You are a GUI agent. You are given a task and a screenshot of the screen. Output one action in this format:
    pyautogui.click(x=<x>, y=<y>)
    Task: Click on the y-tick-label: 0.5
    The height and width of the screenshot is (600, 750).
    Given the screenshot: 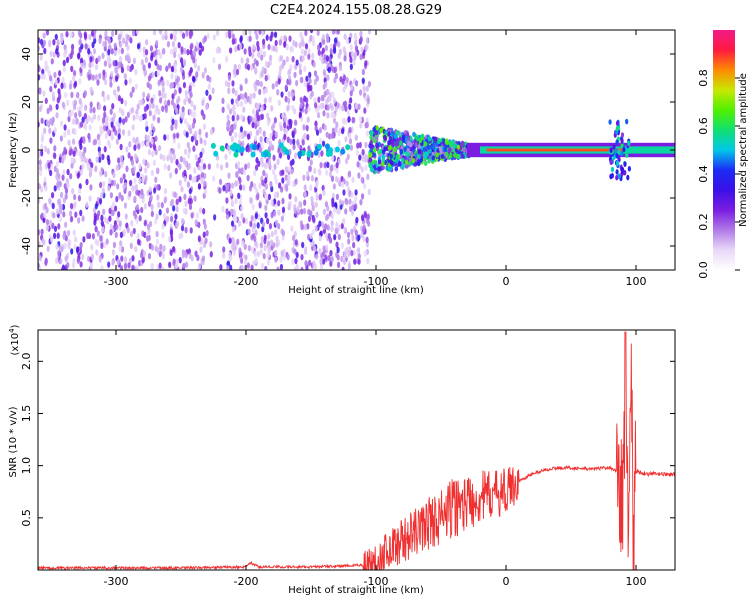 What is the action you would take?
    pyautogui.click(x=26, y=518)
    